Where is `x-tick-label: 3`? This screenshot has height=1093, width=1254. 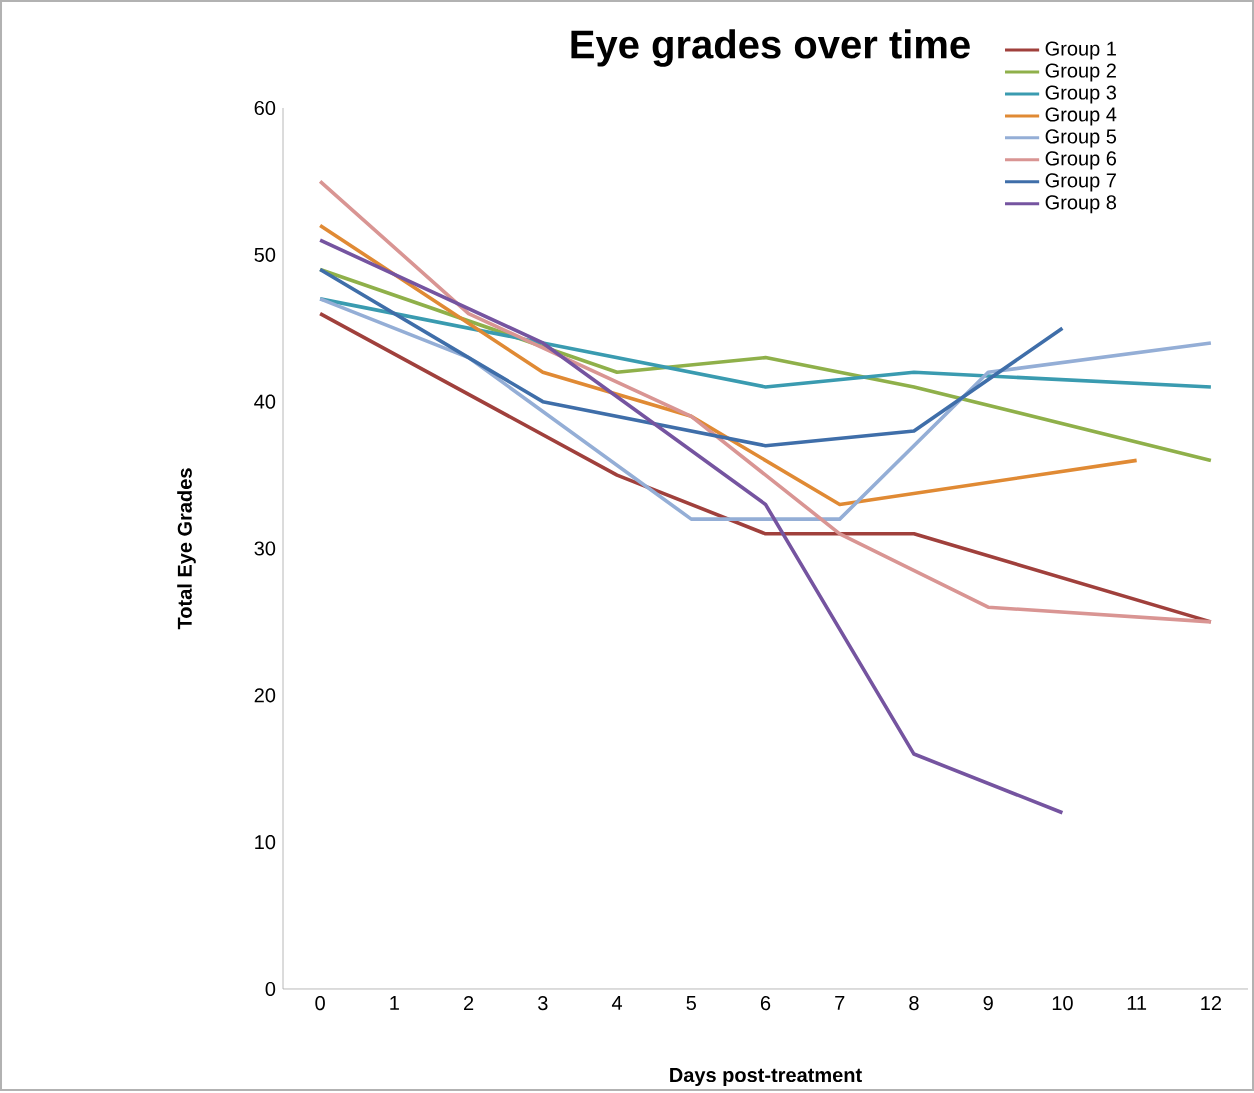
x-tick-label: 3 is located at coordinates (543, 1003).